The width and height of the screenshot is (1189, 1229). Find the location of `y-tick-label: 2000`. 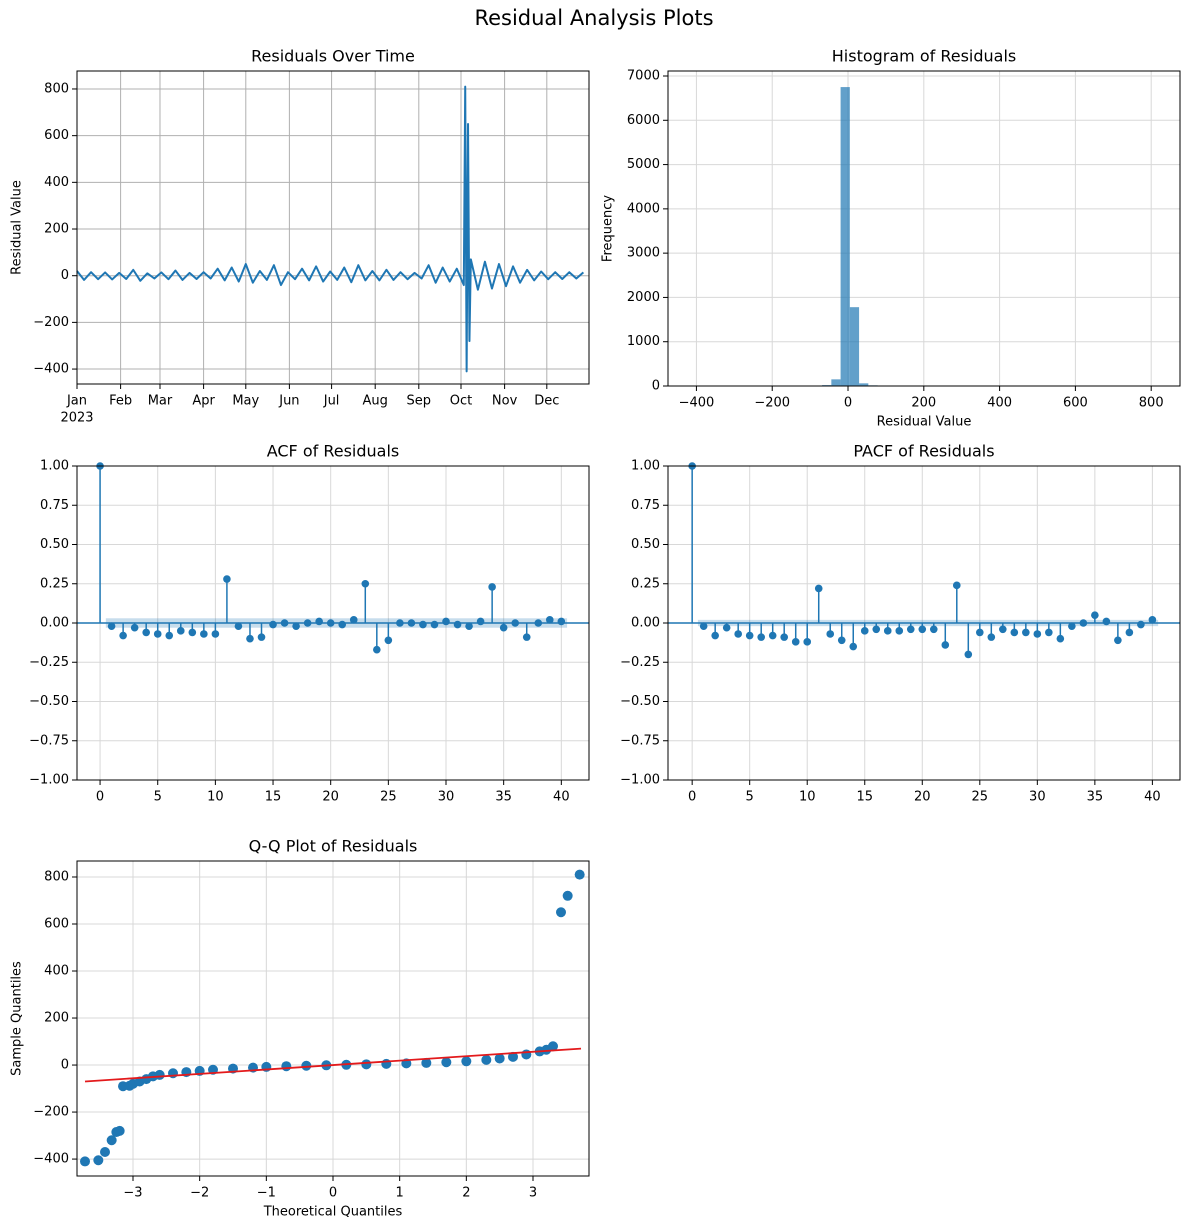

y-tick-label: 2000 is located at coordinates (643, 297).